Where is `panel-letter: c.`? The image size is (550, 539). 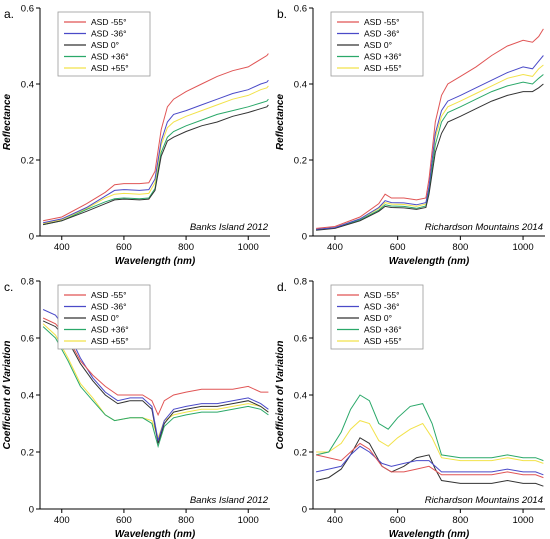
panel-letter: c. is located at coordinates (8, 287).